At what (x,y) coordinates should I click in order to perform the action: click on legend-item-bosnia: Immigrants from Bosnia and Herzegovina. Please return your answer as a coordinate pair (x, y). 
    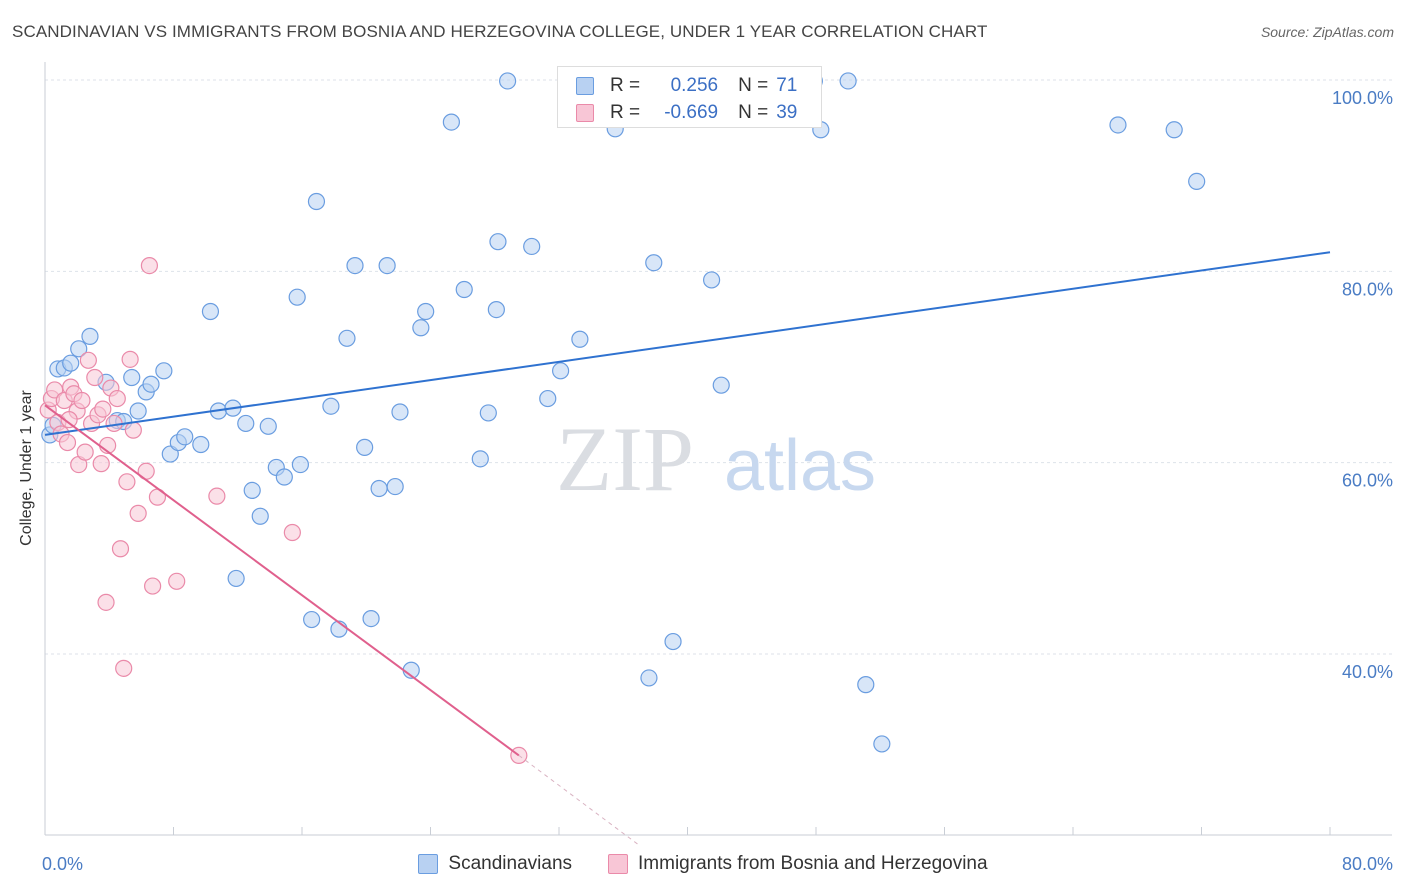
    Looking at the image, I should click on (798, 864).